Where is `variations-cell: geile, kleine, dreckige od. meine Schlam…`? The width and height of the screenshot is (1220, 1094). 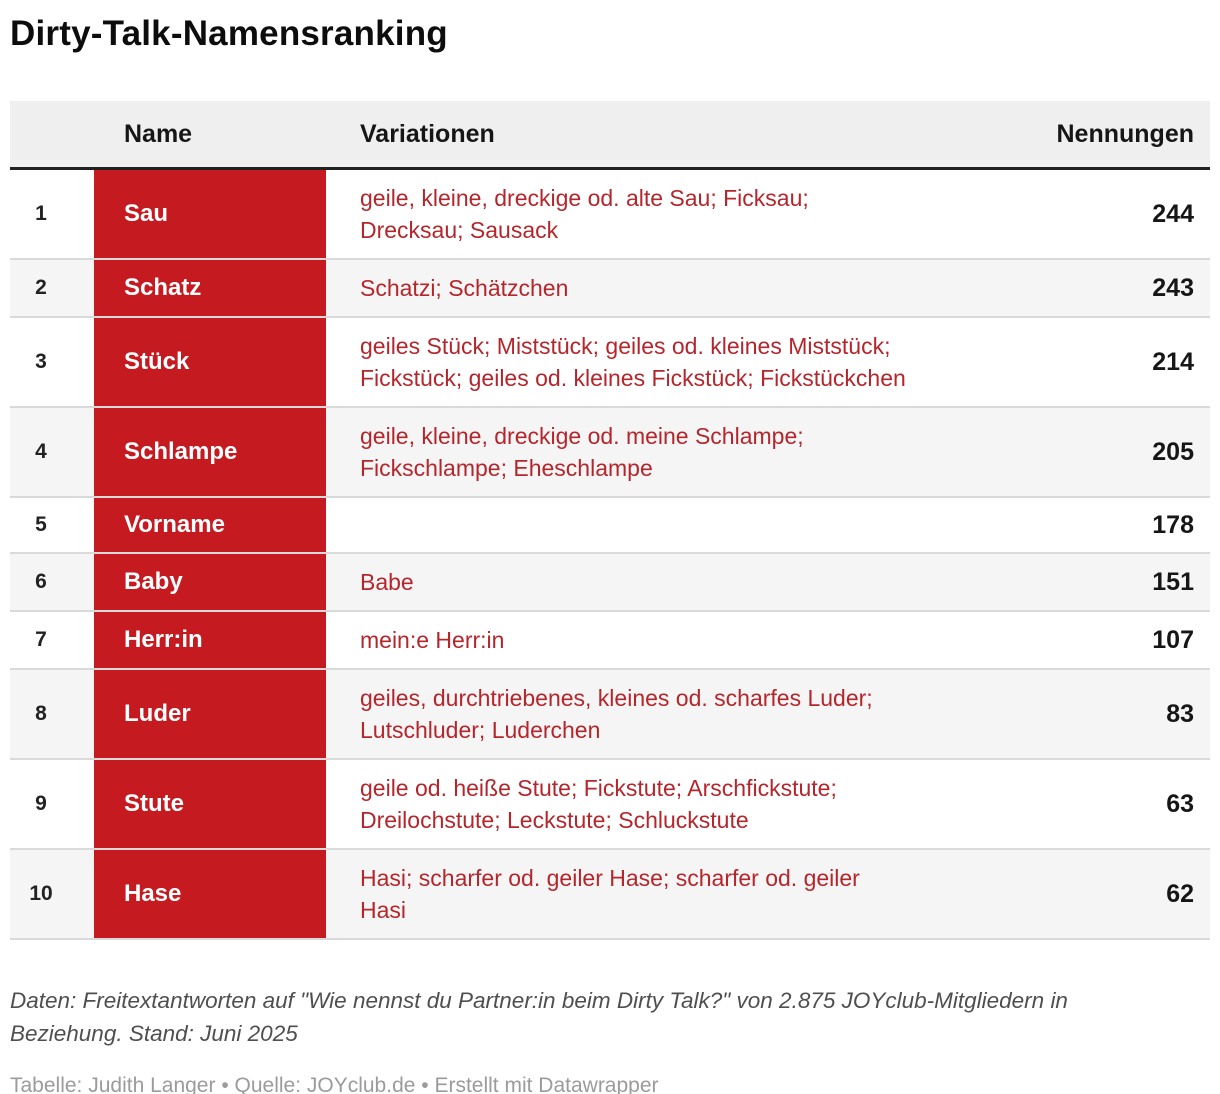 variations-cell: geile, kleine, dreckige od. meine Schlam… is located at coordinates (582, 452).